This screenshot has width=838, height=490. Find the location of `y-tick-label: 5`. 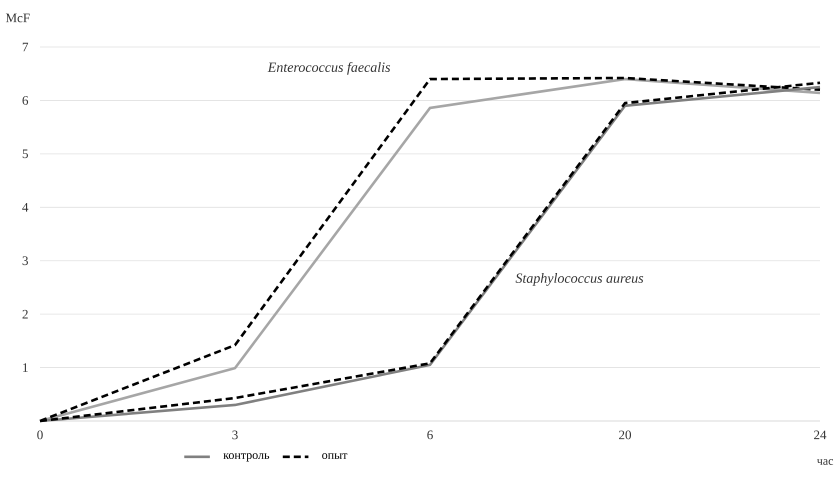

y-tick-label: 5 is located at coordinates (25, 154).